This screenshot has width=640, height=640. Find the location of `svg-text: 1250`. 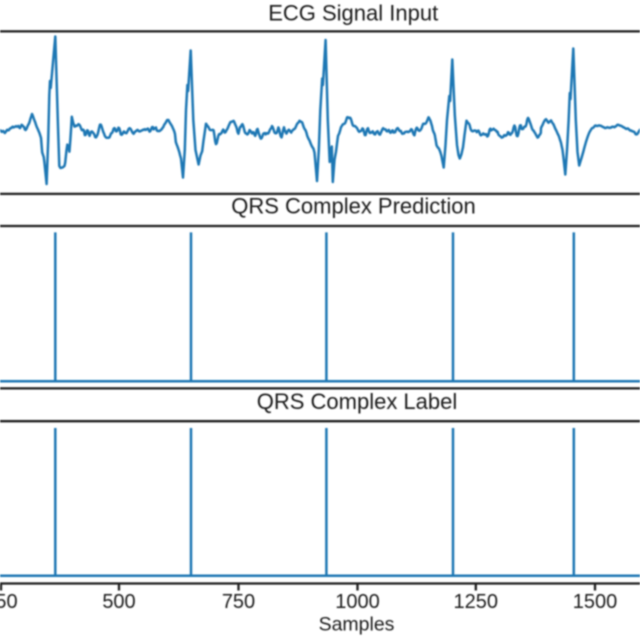

svg-text: 1250 is located at coordinates (476, 602).